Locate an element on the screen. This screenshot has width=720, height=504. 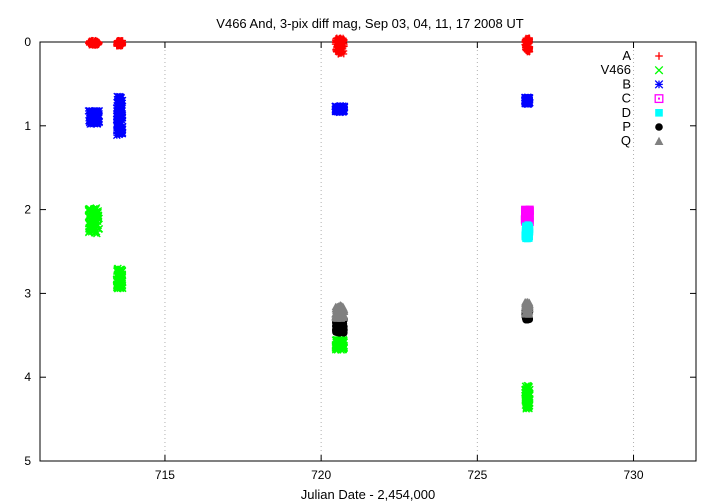
y-tick-label: 1 is located at coordinates (27, 126).